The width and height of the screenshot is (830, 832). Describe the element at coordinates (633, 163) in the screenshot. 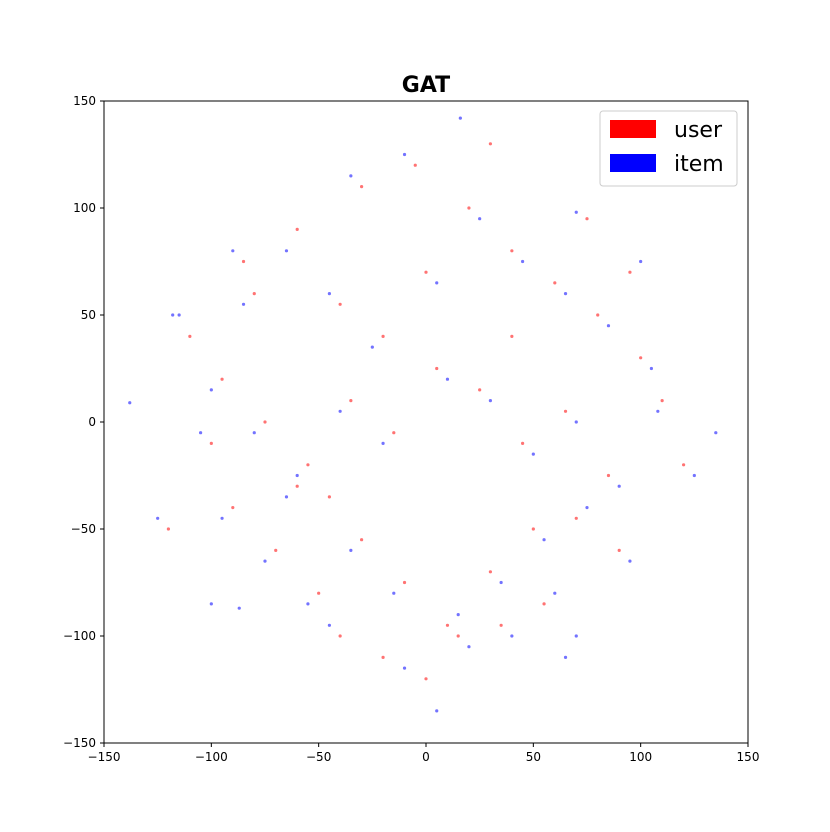

I see `legend-swatch-item` at that location.